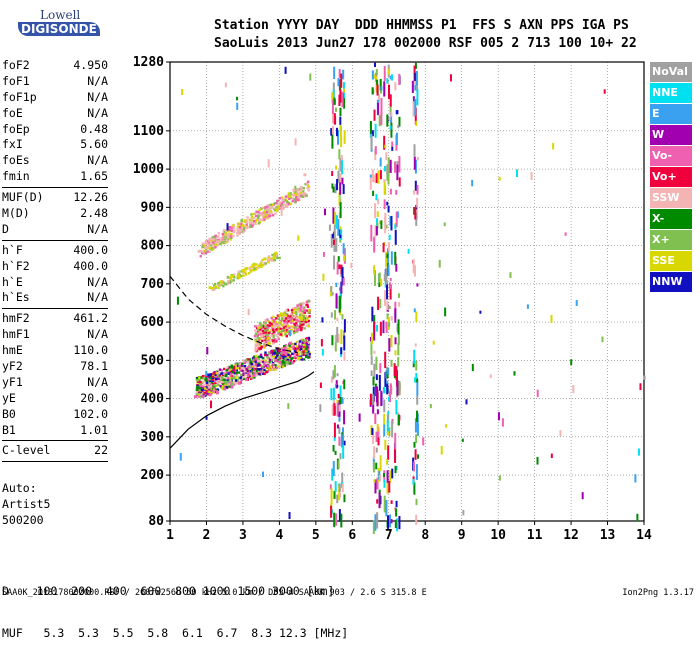 The width and height of the screenshot is (700, 654). What do you see at coordinates (352, 535) in the screenshot?
I see `x-tick-label: 6` at bounding box center [352, 535].